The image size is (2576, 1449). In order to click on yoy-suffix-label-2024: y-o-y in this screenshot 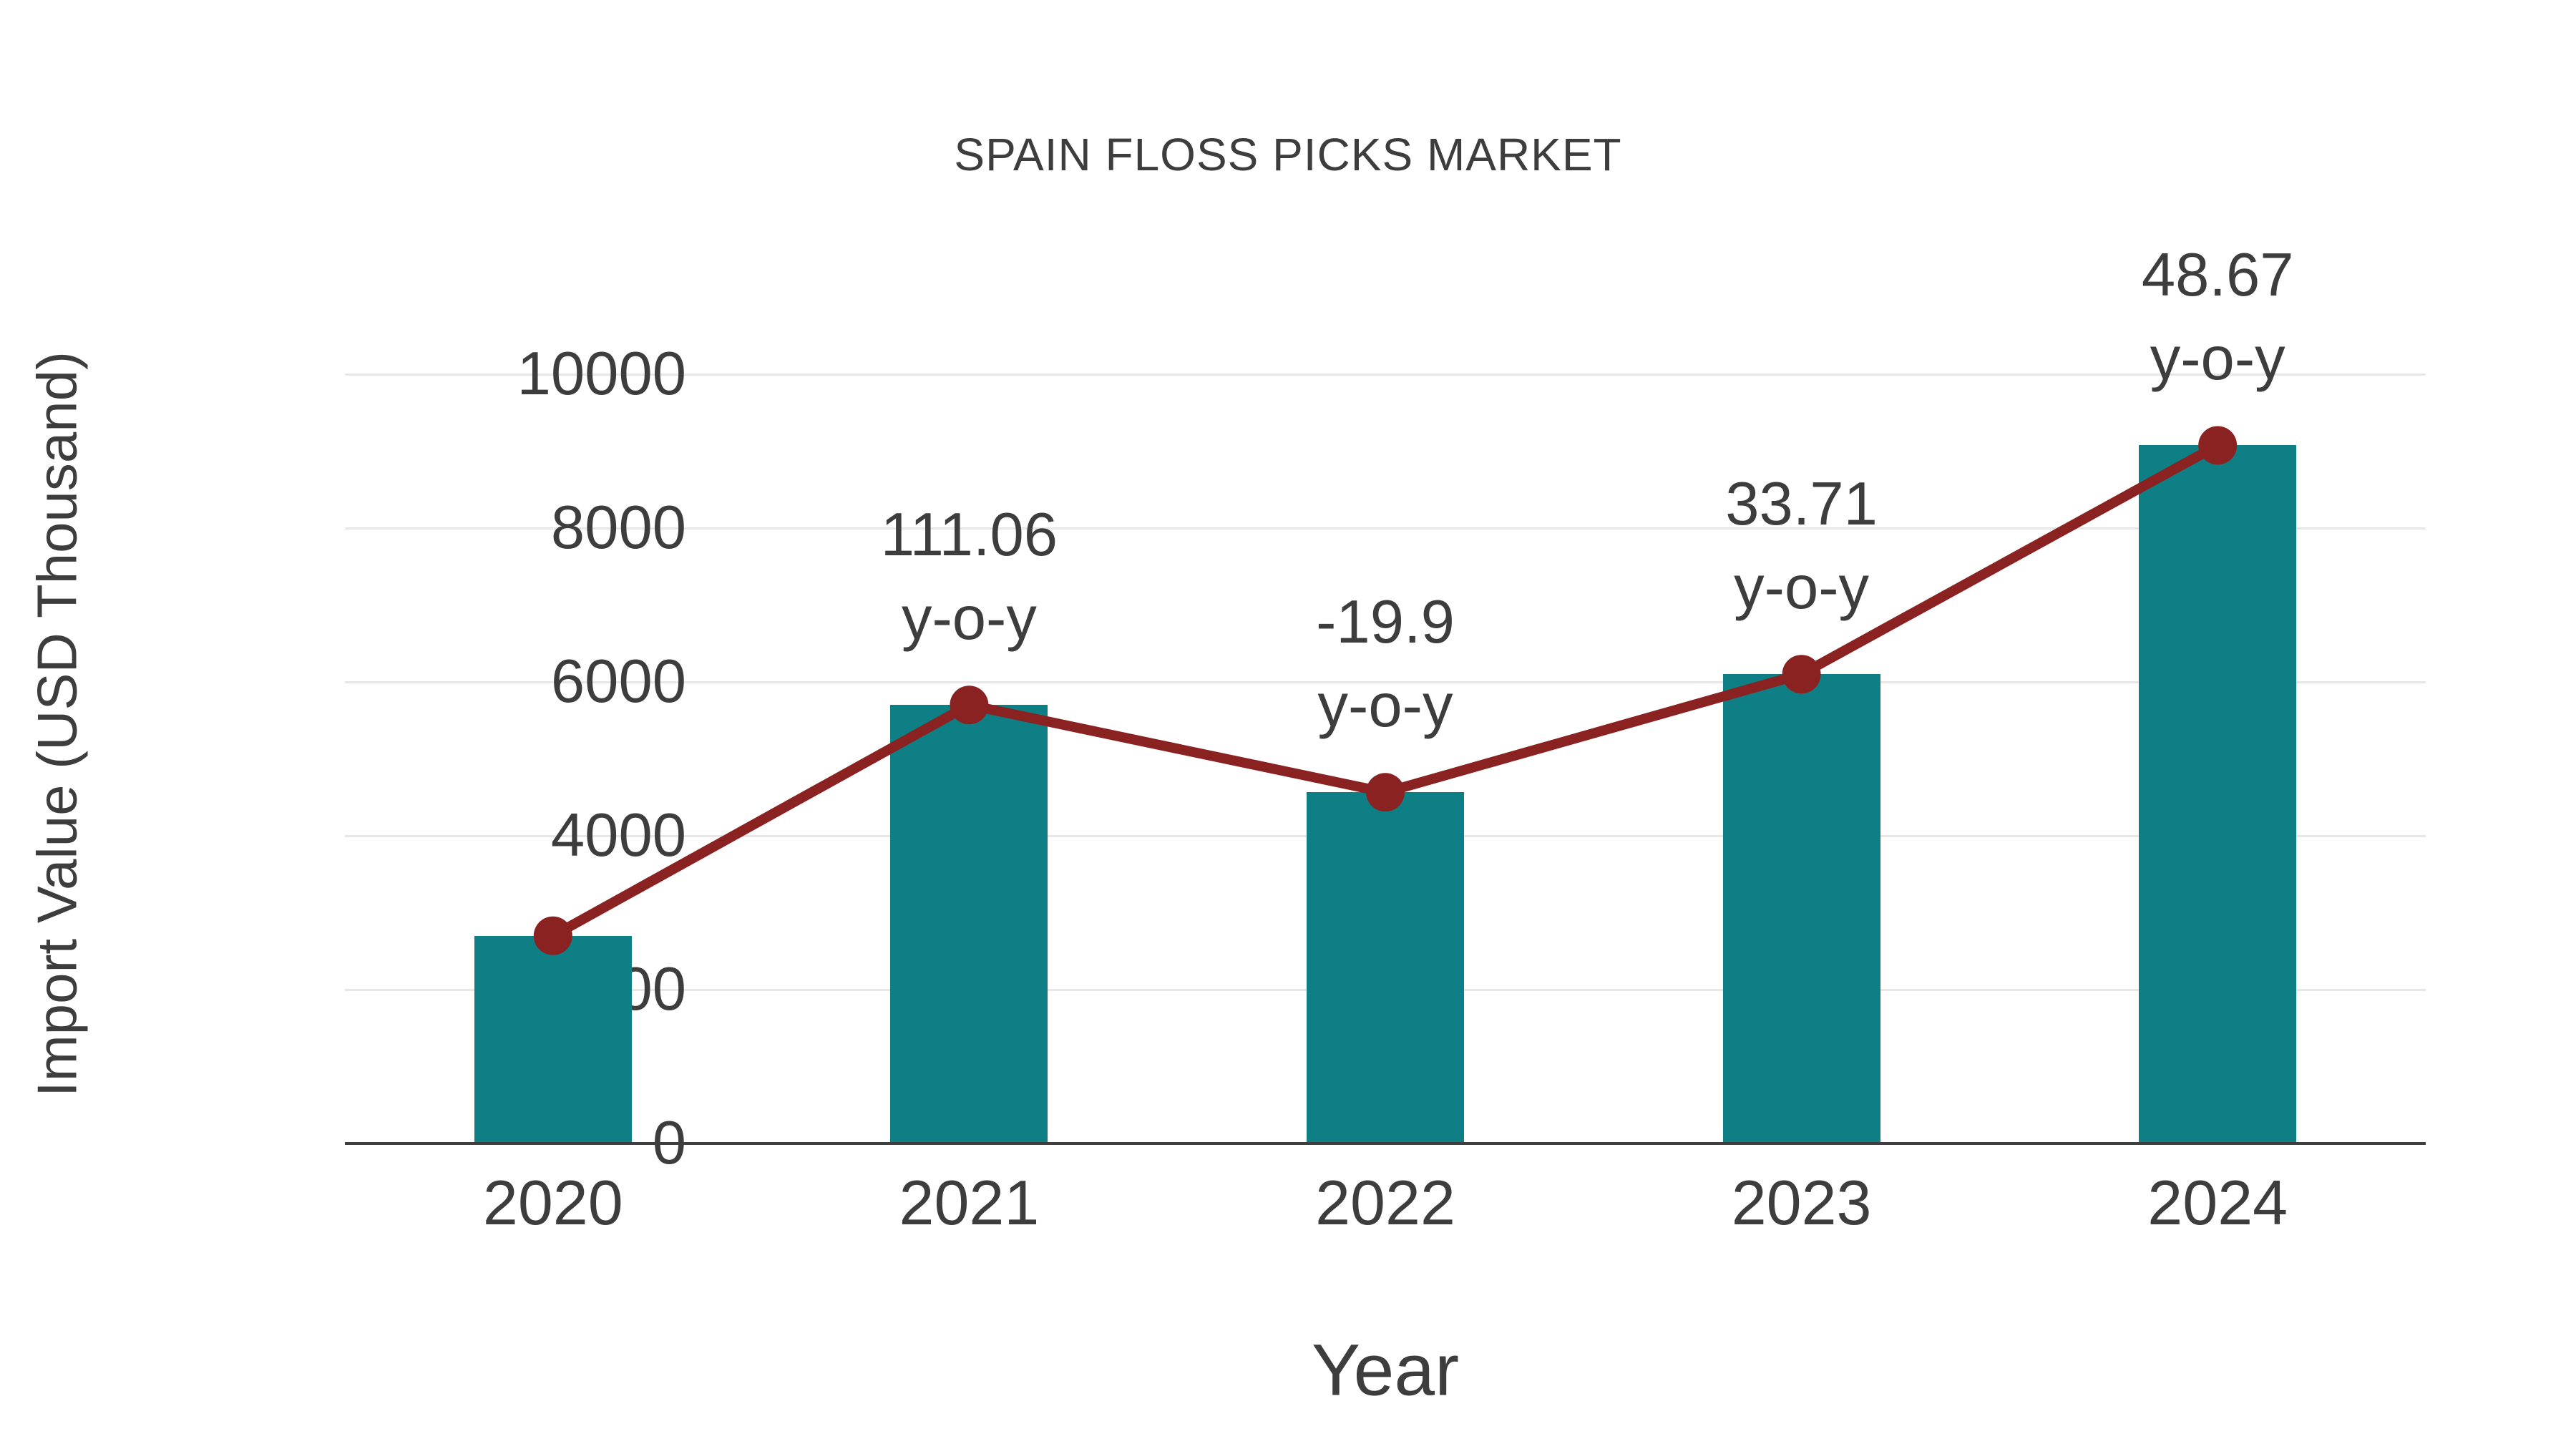, I will do `click(2217, 359)`.